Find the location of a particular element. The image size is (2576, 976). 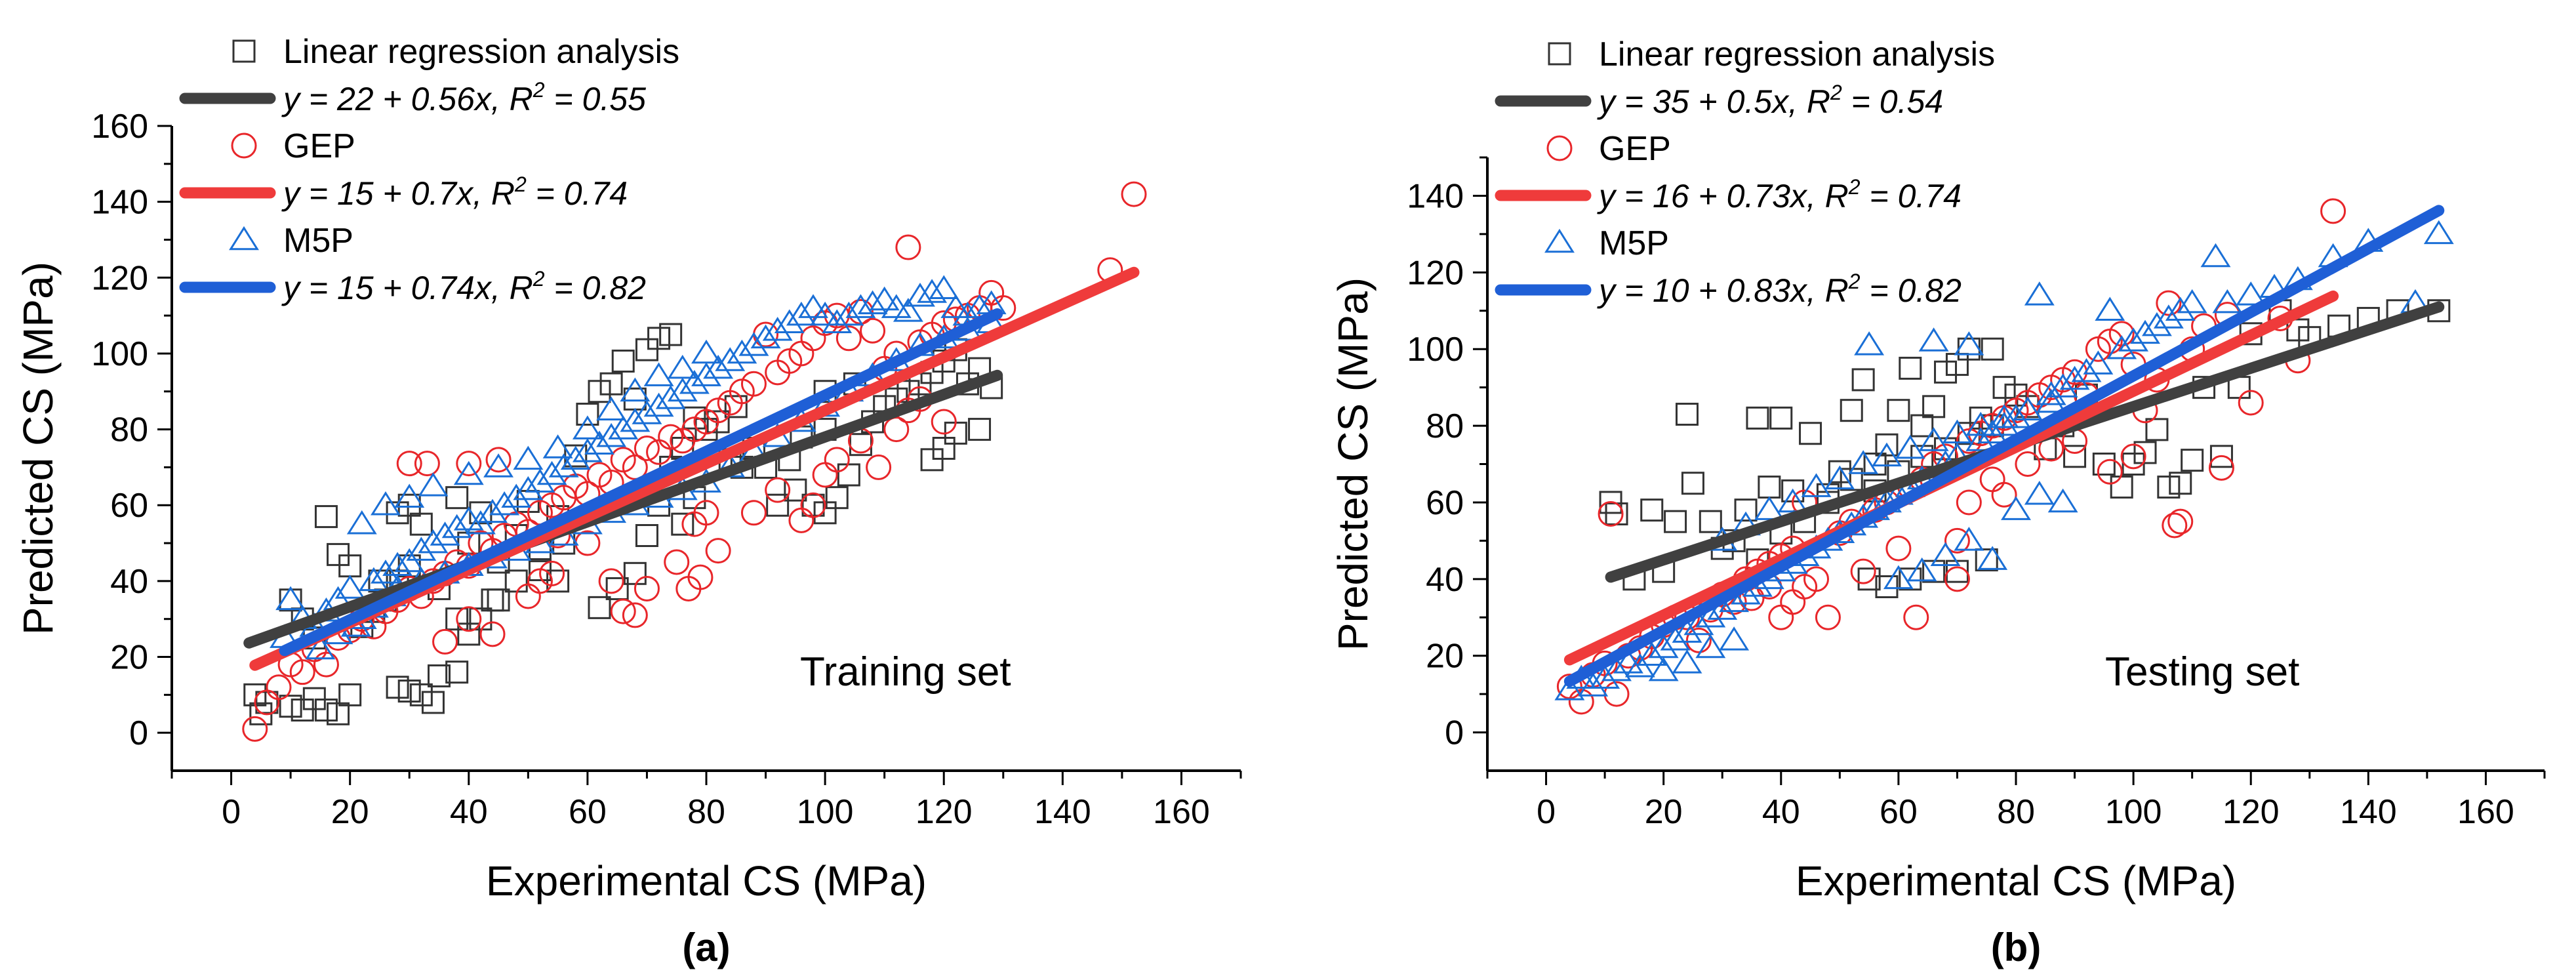

panel-label: (b) is located at coordinates (2016, 947).